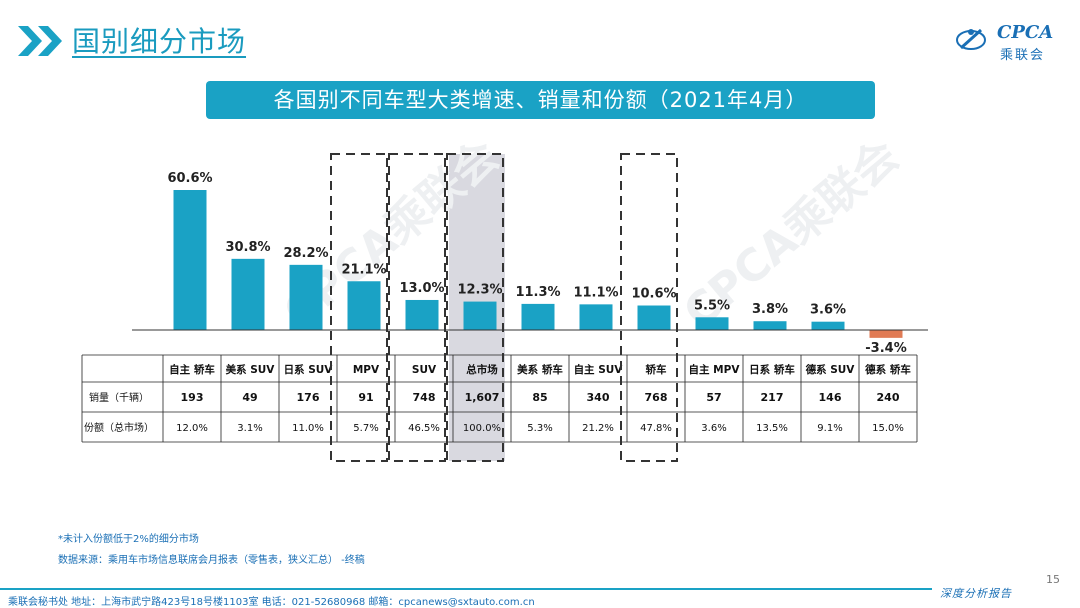  What do you see at coordinates (424, 397) in the screenshot?
I see `table-cell: 748` at bounding box center [424, 397].